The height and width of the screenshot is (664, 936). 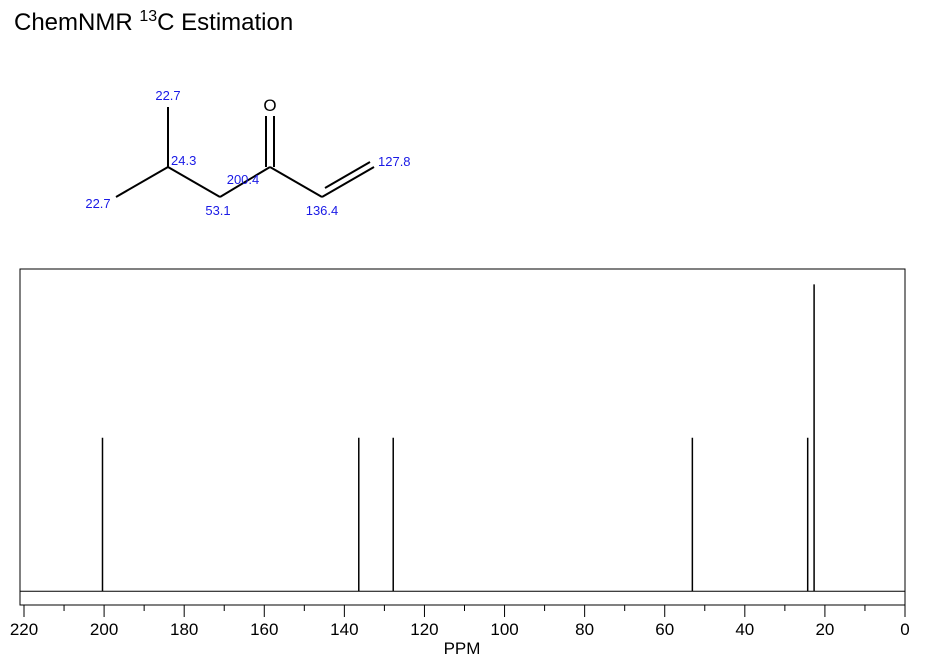 What do you see at coordinates (183, 160) in the screenshot?
I see `shift-label: 24.3` at bounding box center [183, 160].